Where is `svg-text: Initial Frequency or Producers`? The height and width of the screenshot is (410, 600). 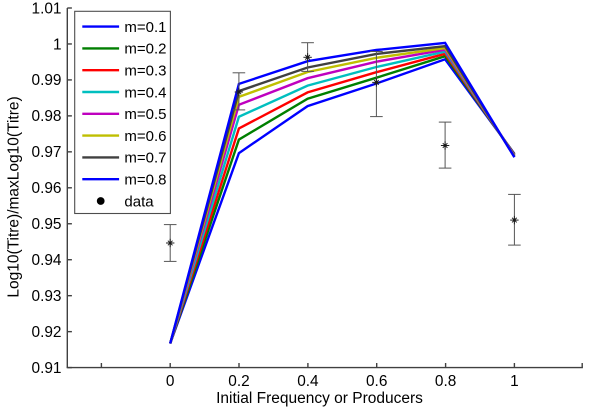
svg-text: Initial Frequency or Producers is located at coordinates (319, 398).